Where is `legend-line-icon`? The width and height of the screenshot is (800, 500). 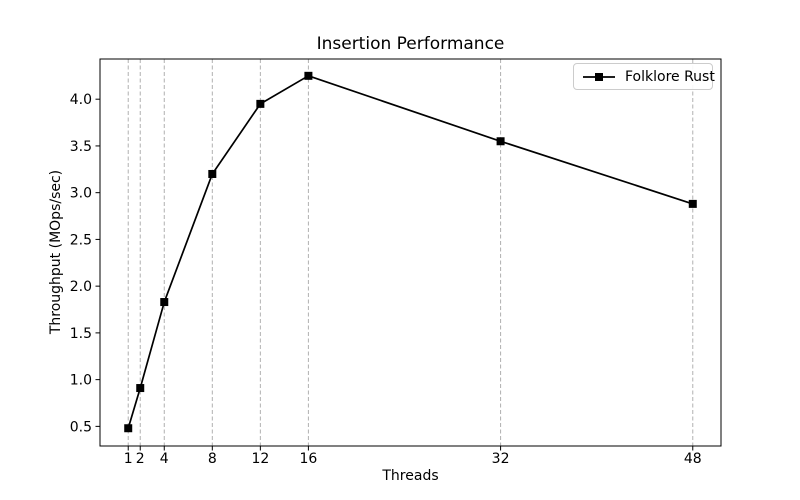
legend-line-icon is located at coordinates (599, 76).